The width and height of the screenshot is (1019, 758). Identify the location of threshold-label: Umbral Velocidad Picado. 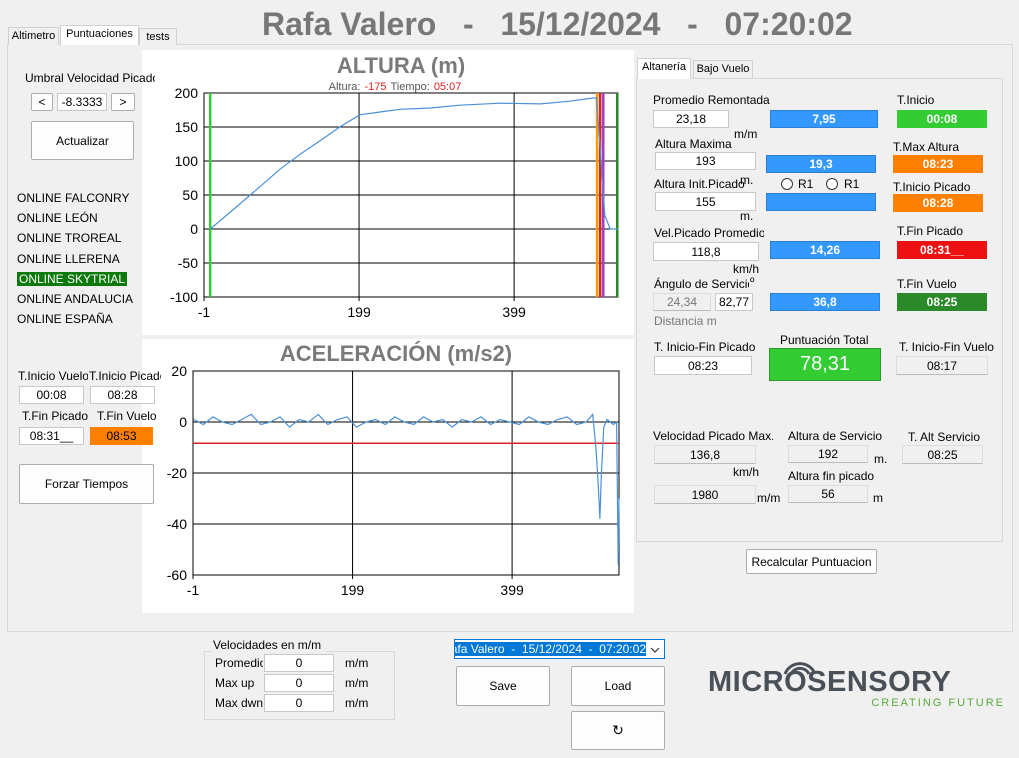
(90, 78).